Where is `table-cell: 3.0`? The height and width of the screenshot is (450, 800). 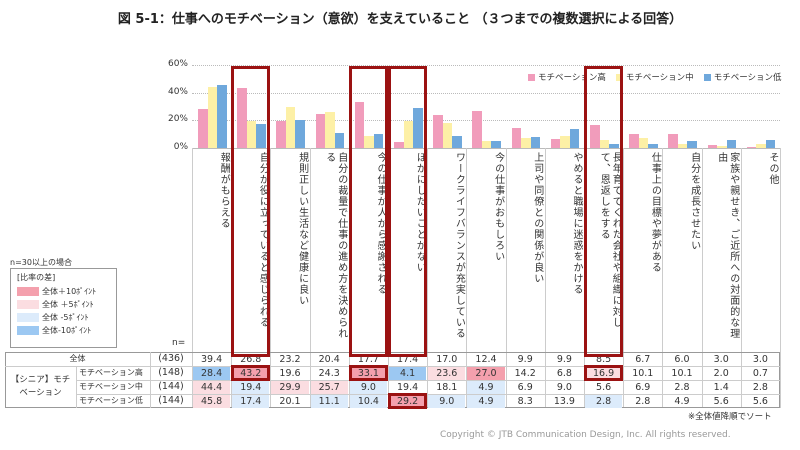 table-cell: 3.0 is located at coordinates (760, 359).